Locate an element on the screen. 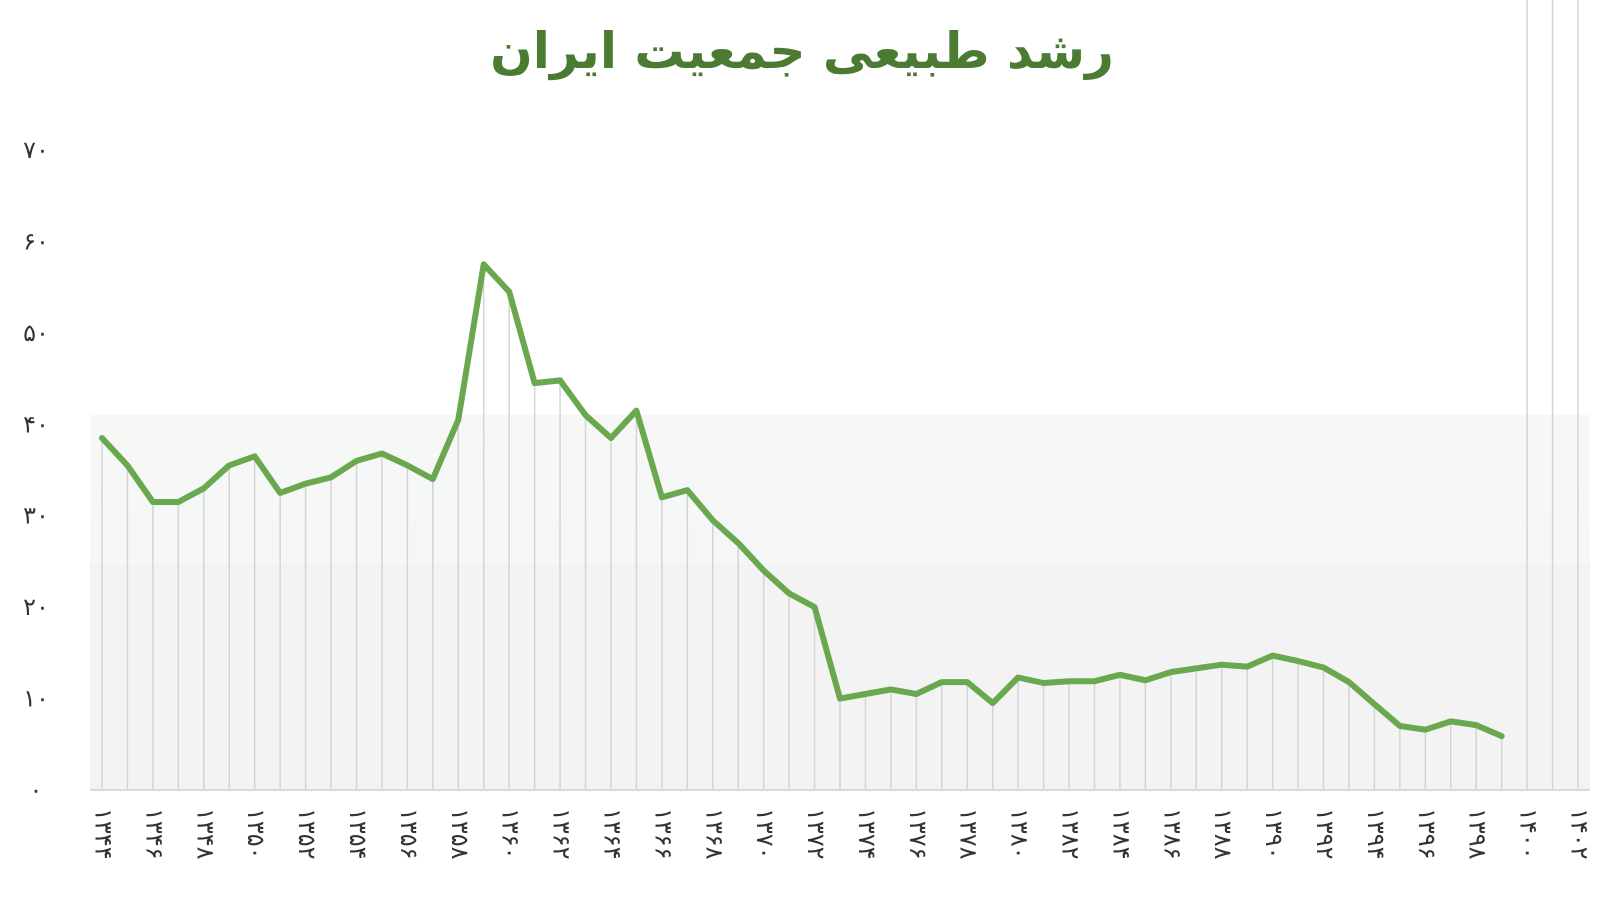 The width and height of the screenshot is (1604, 900). y-tick-label: ۴۰ is located at coordinates (36, 424).